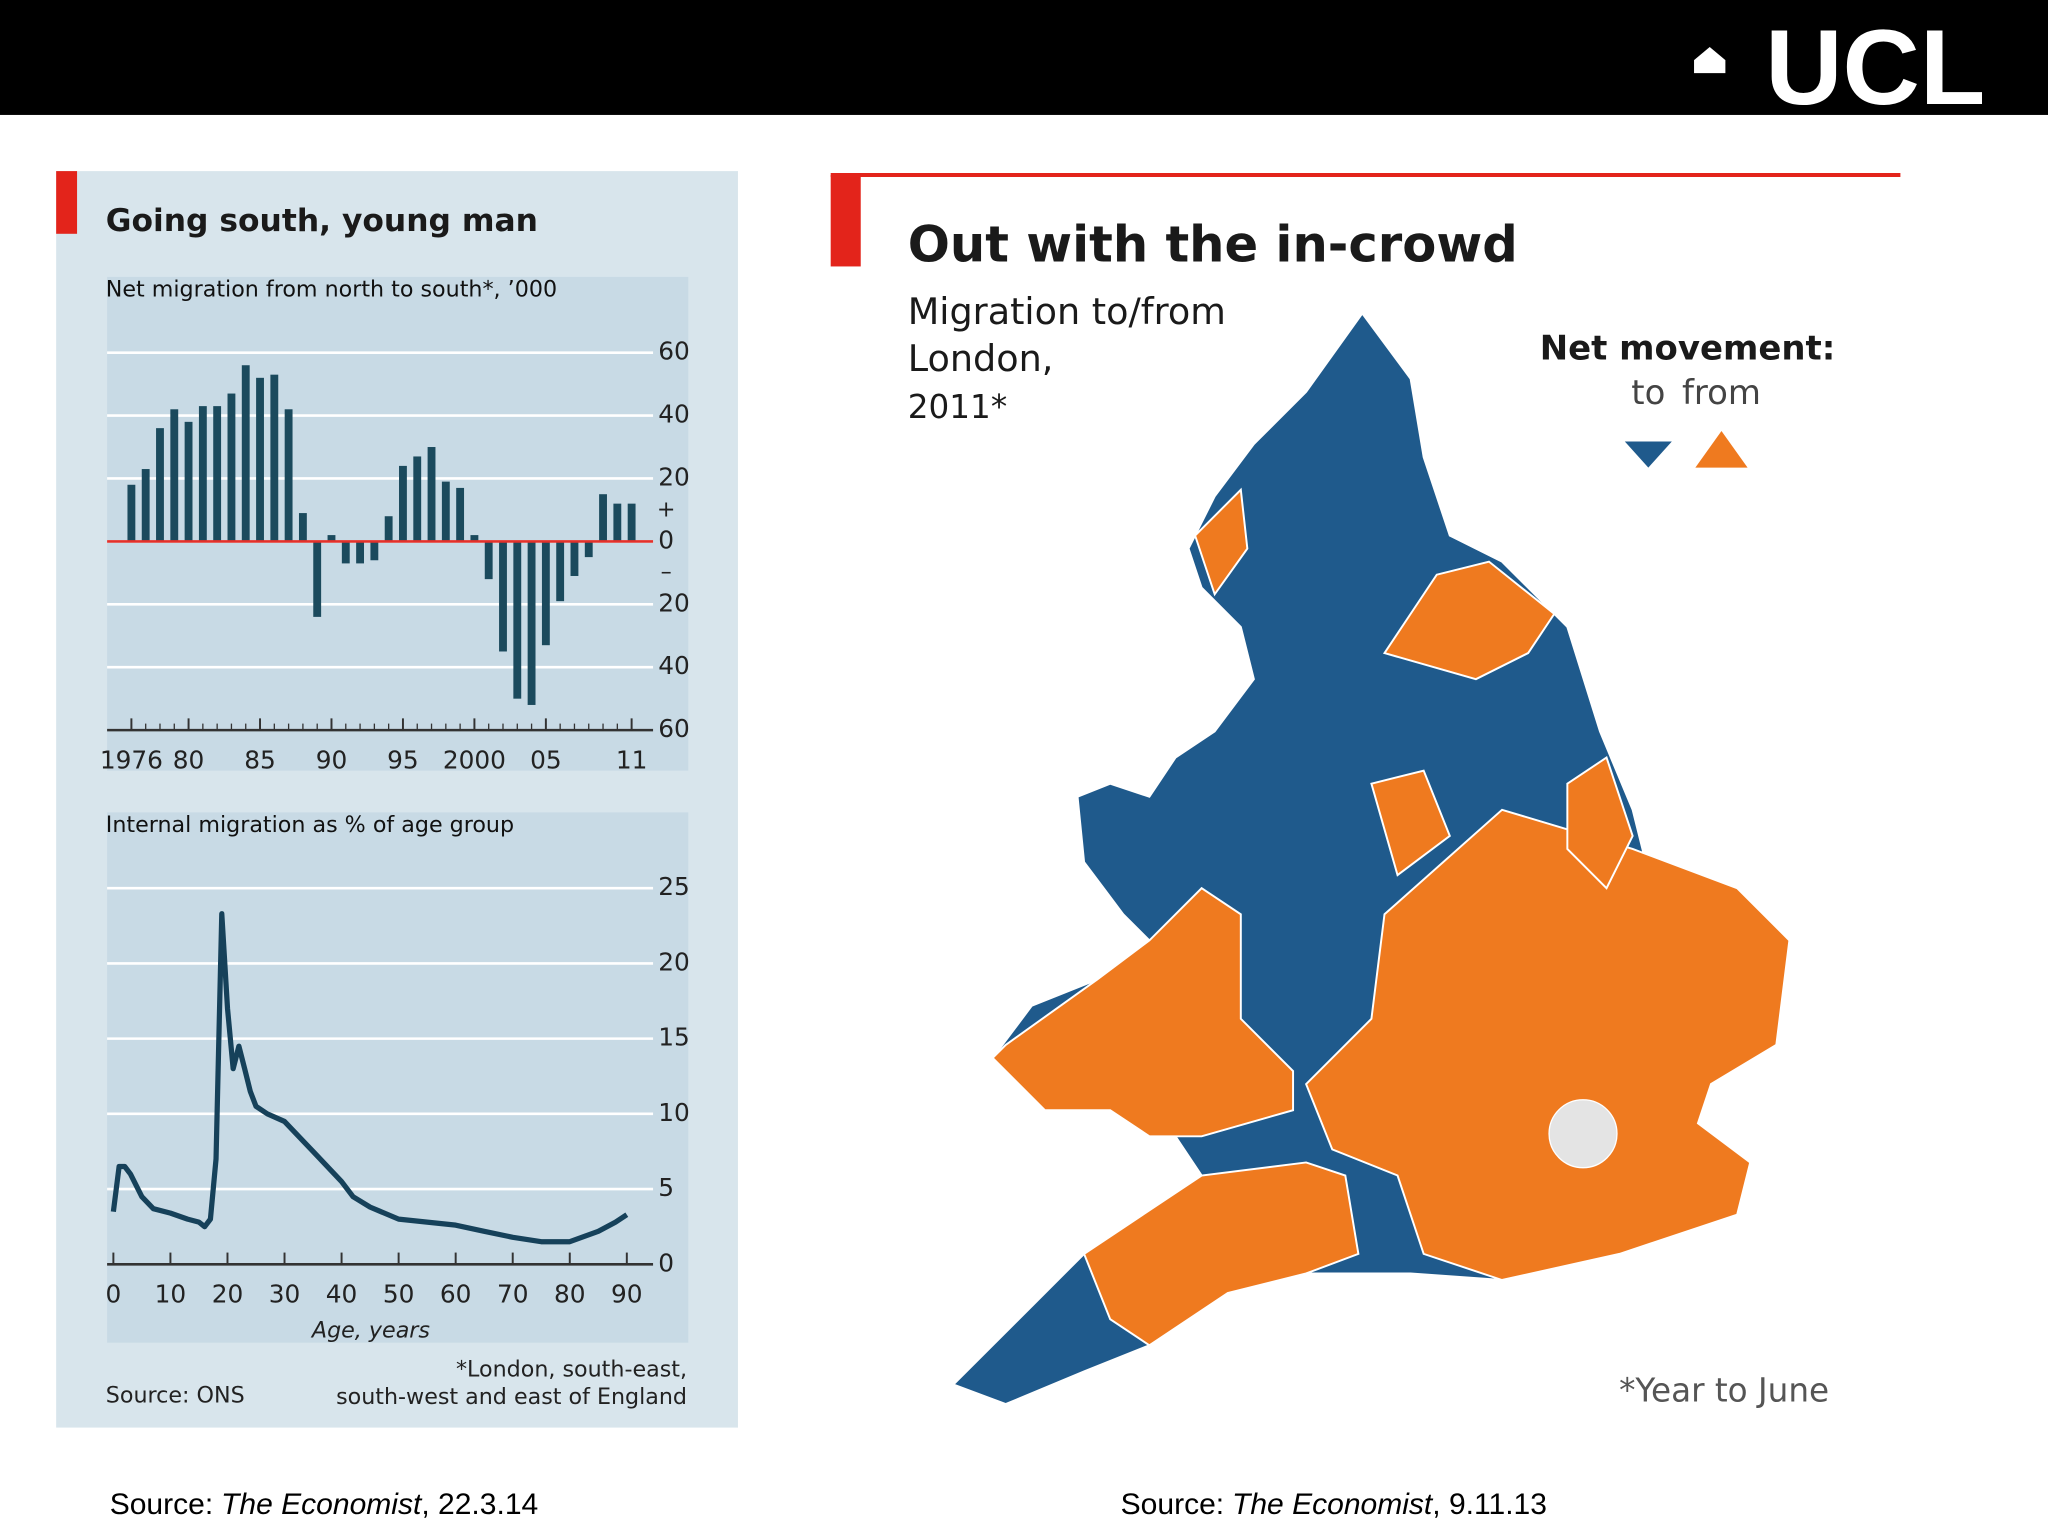  What do you see at coordinates (131, 759) in the screenshot?
I see `x-tick-label: 1976` at bounding box center [131, 759].